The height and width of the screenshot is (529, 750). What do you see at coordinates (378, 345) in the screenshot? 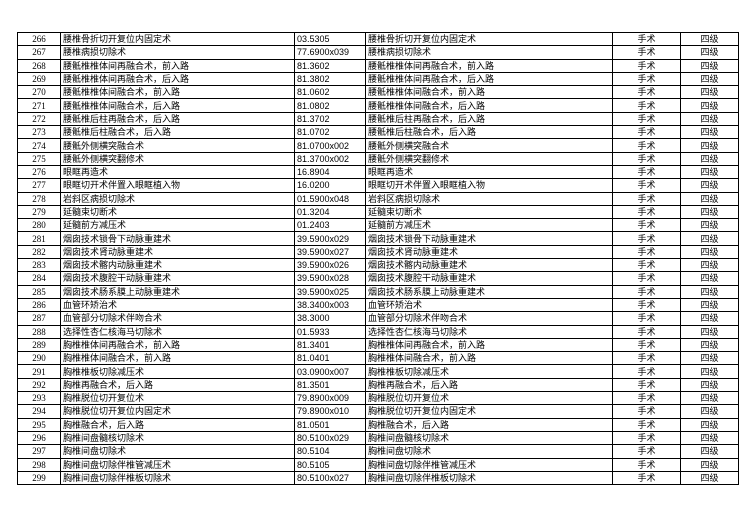
I see `table-row: 289 胸椎椎体间再融合术，前入路 81.3401 胸椎椎体间再融合术，前入路 手术 四级` at bounding box center [378, 345].